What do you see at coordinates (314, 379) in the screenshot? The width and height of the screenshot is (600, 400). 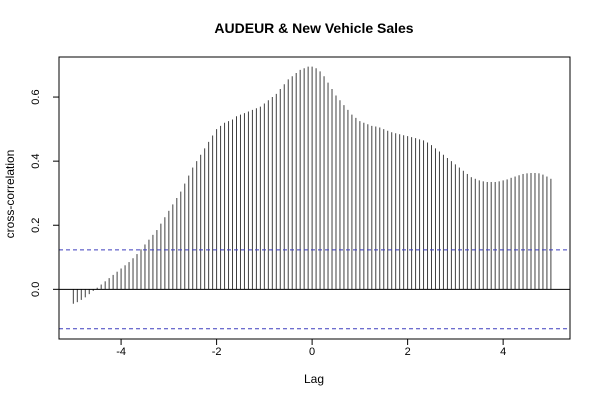 I see `x-axis-label: Lag` at bounding box center [314, 379].